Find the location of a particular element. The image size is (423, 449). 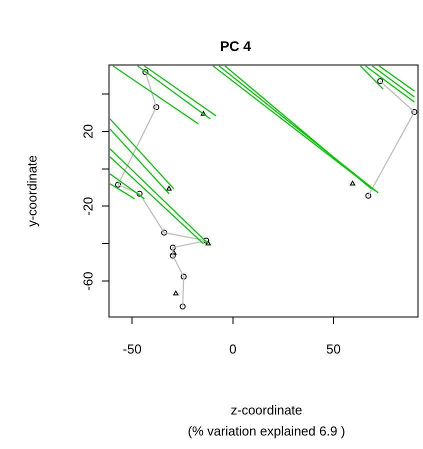

x-tick-label: -50 is located at coordinates (132, 348).